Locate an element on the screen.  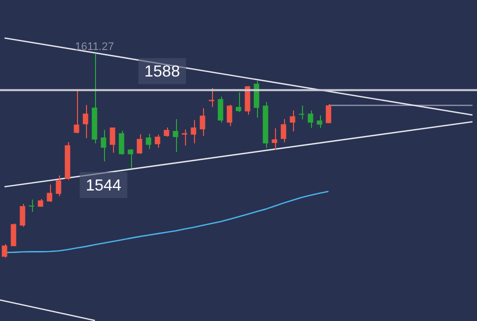
annotation: 1611.27 is located at coordinates (94, 46).